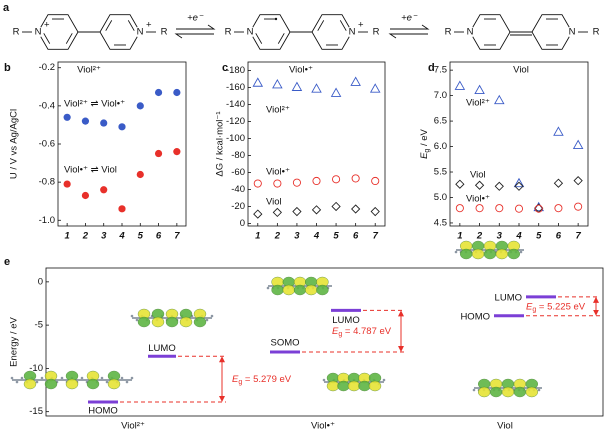  I want to click on series-label: Viol•⁺ ⇌ Viol, so click(90, 170).